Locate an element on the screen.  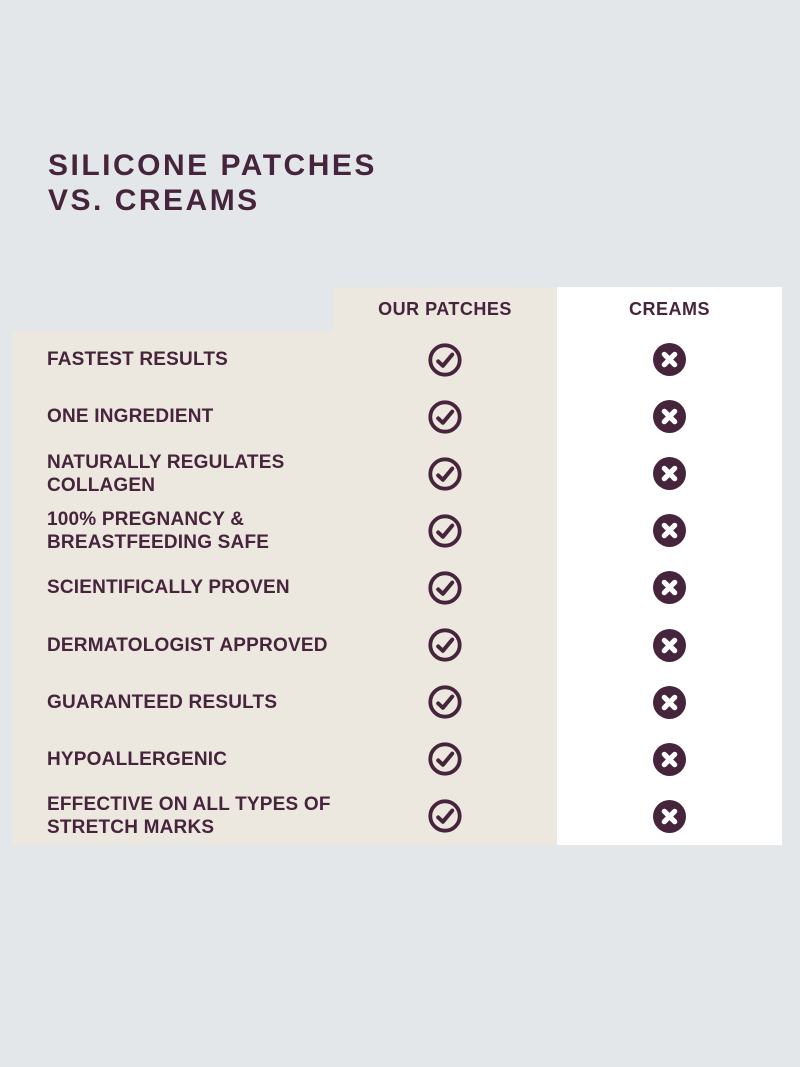
table-row: DERMATOLOGIST APPROVED is located at coordinates (397, 645).